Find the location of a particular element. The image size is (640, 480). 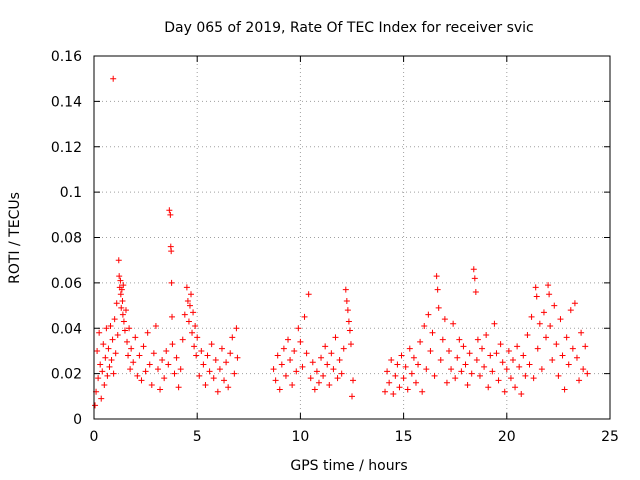

y-tick-label: 0.1 is located at coordinates (71, 193).